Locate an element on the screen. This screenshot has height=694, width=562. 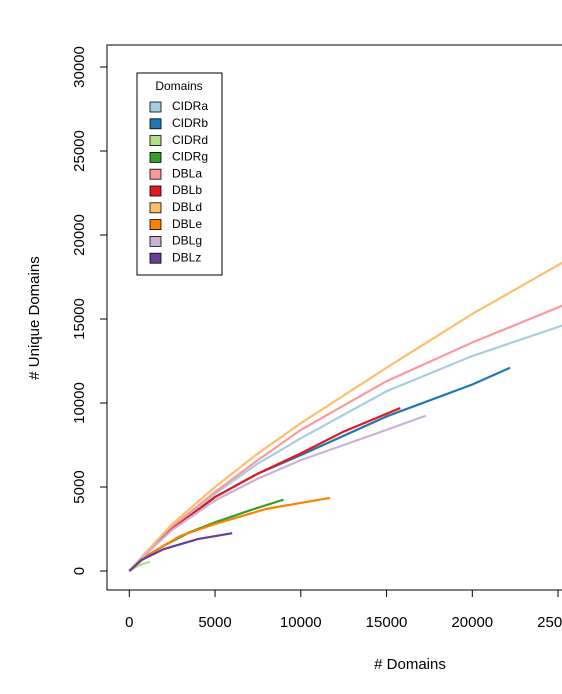
legend-label: DBLe is located at coordinates (187, 224).